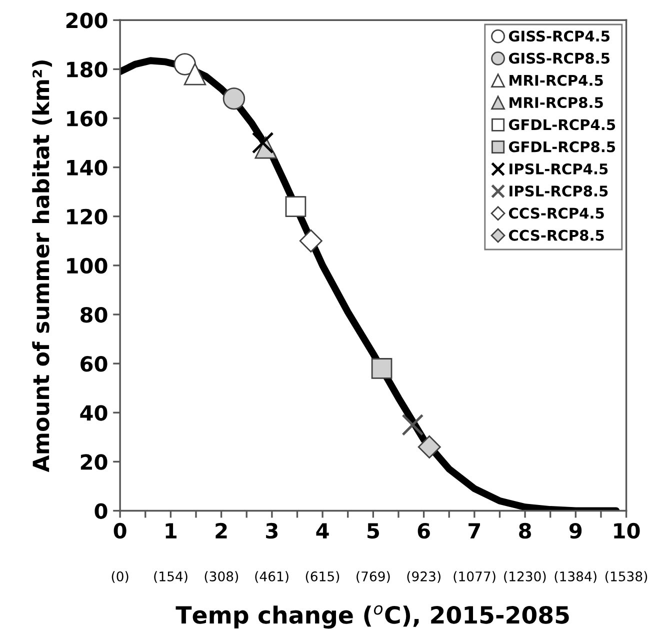 The image size is (649, 629). Describe the element at coordinates (372, 617) in the screenshot. I see `x-axis-title: Temp change ($^{o}$C), 2015-2085` at that location.